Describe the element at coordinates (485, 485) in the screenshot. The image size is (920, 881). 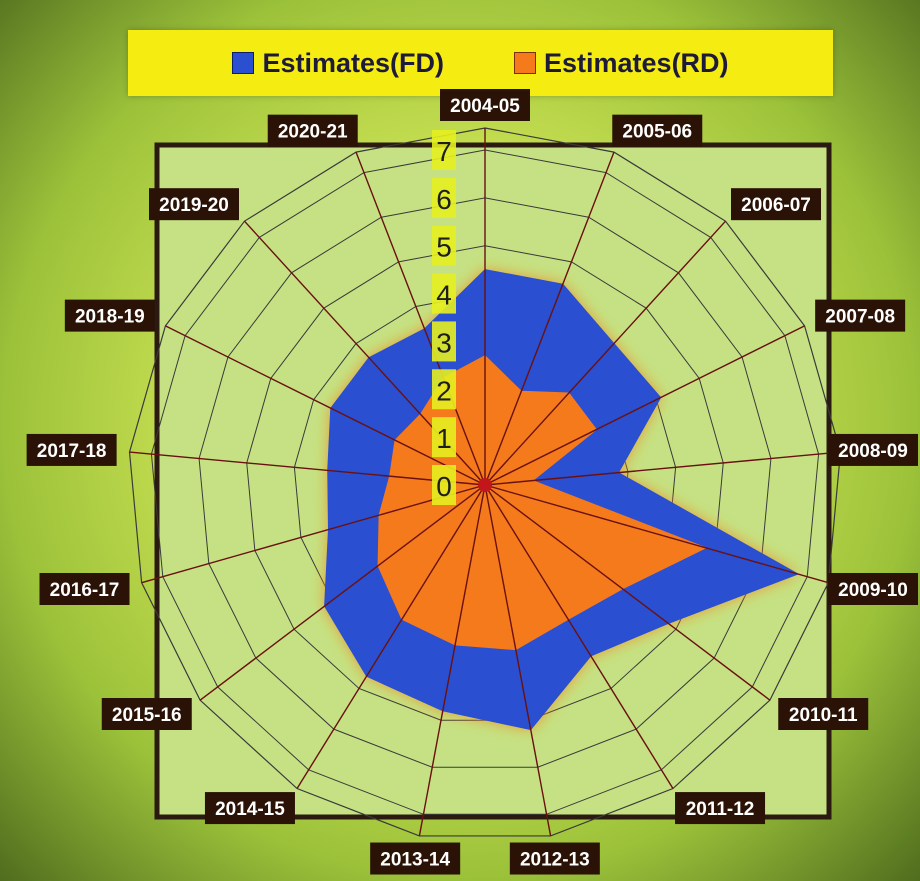
I see `center-dot` at that location.